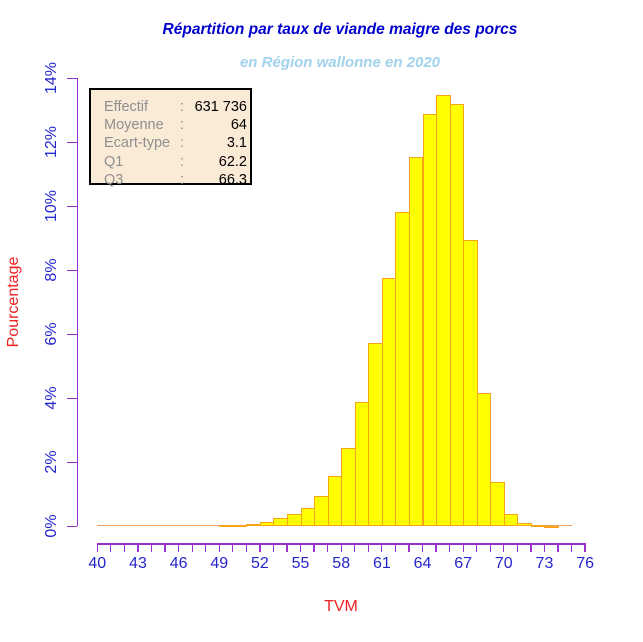  I want to click on y-tick-label: 8%, so click(51, 270).